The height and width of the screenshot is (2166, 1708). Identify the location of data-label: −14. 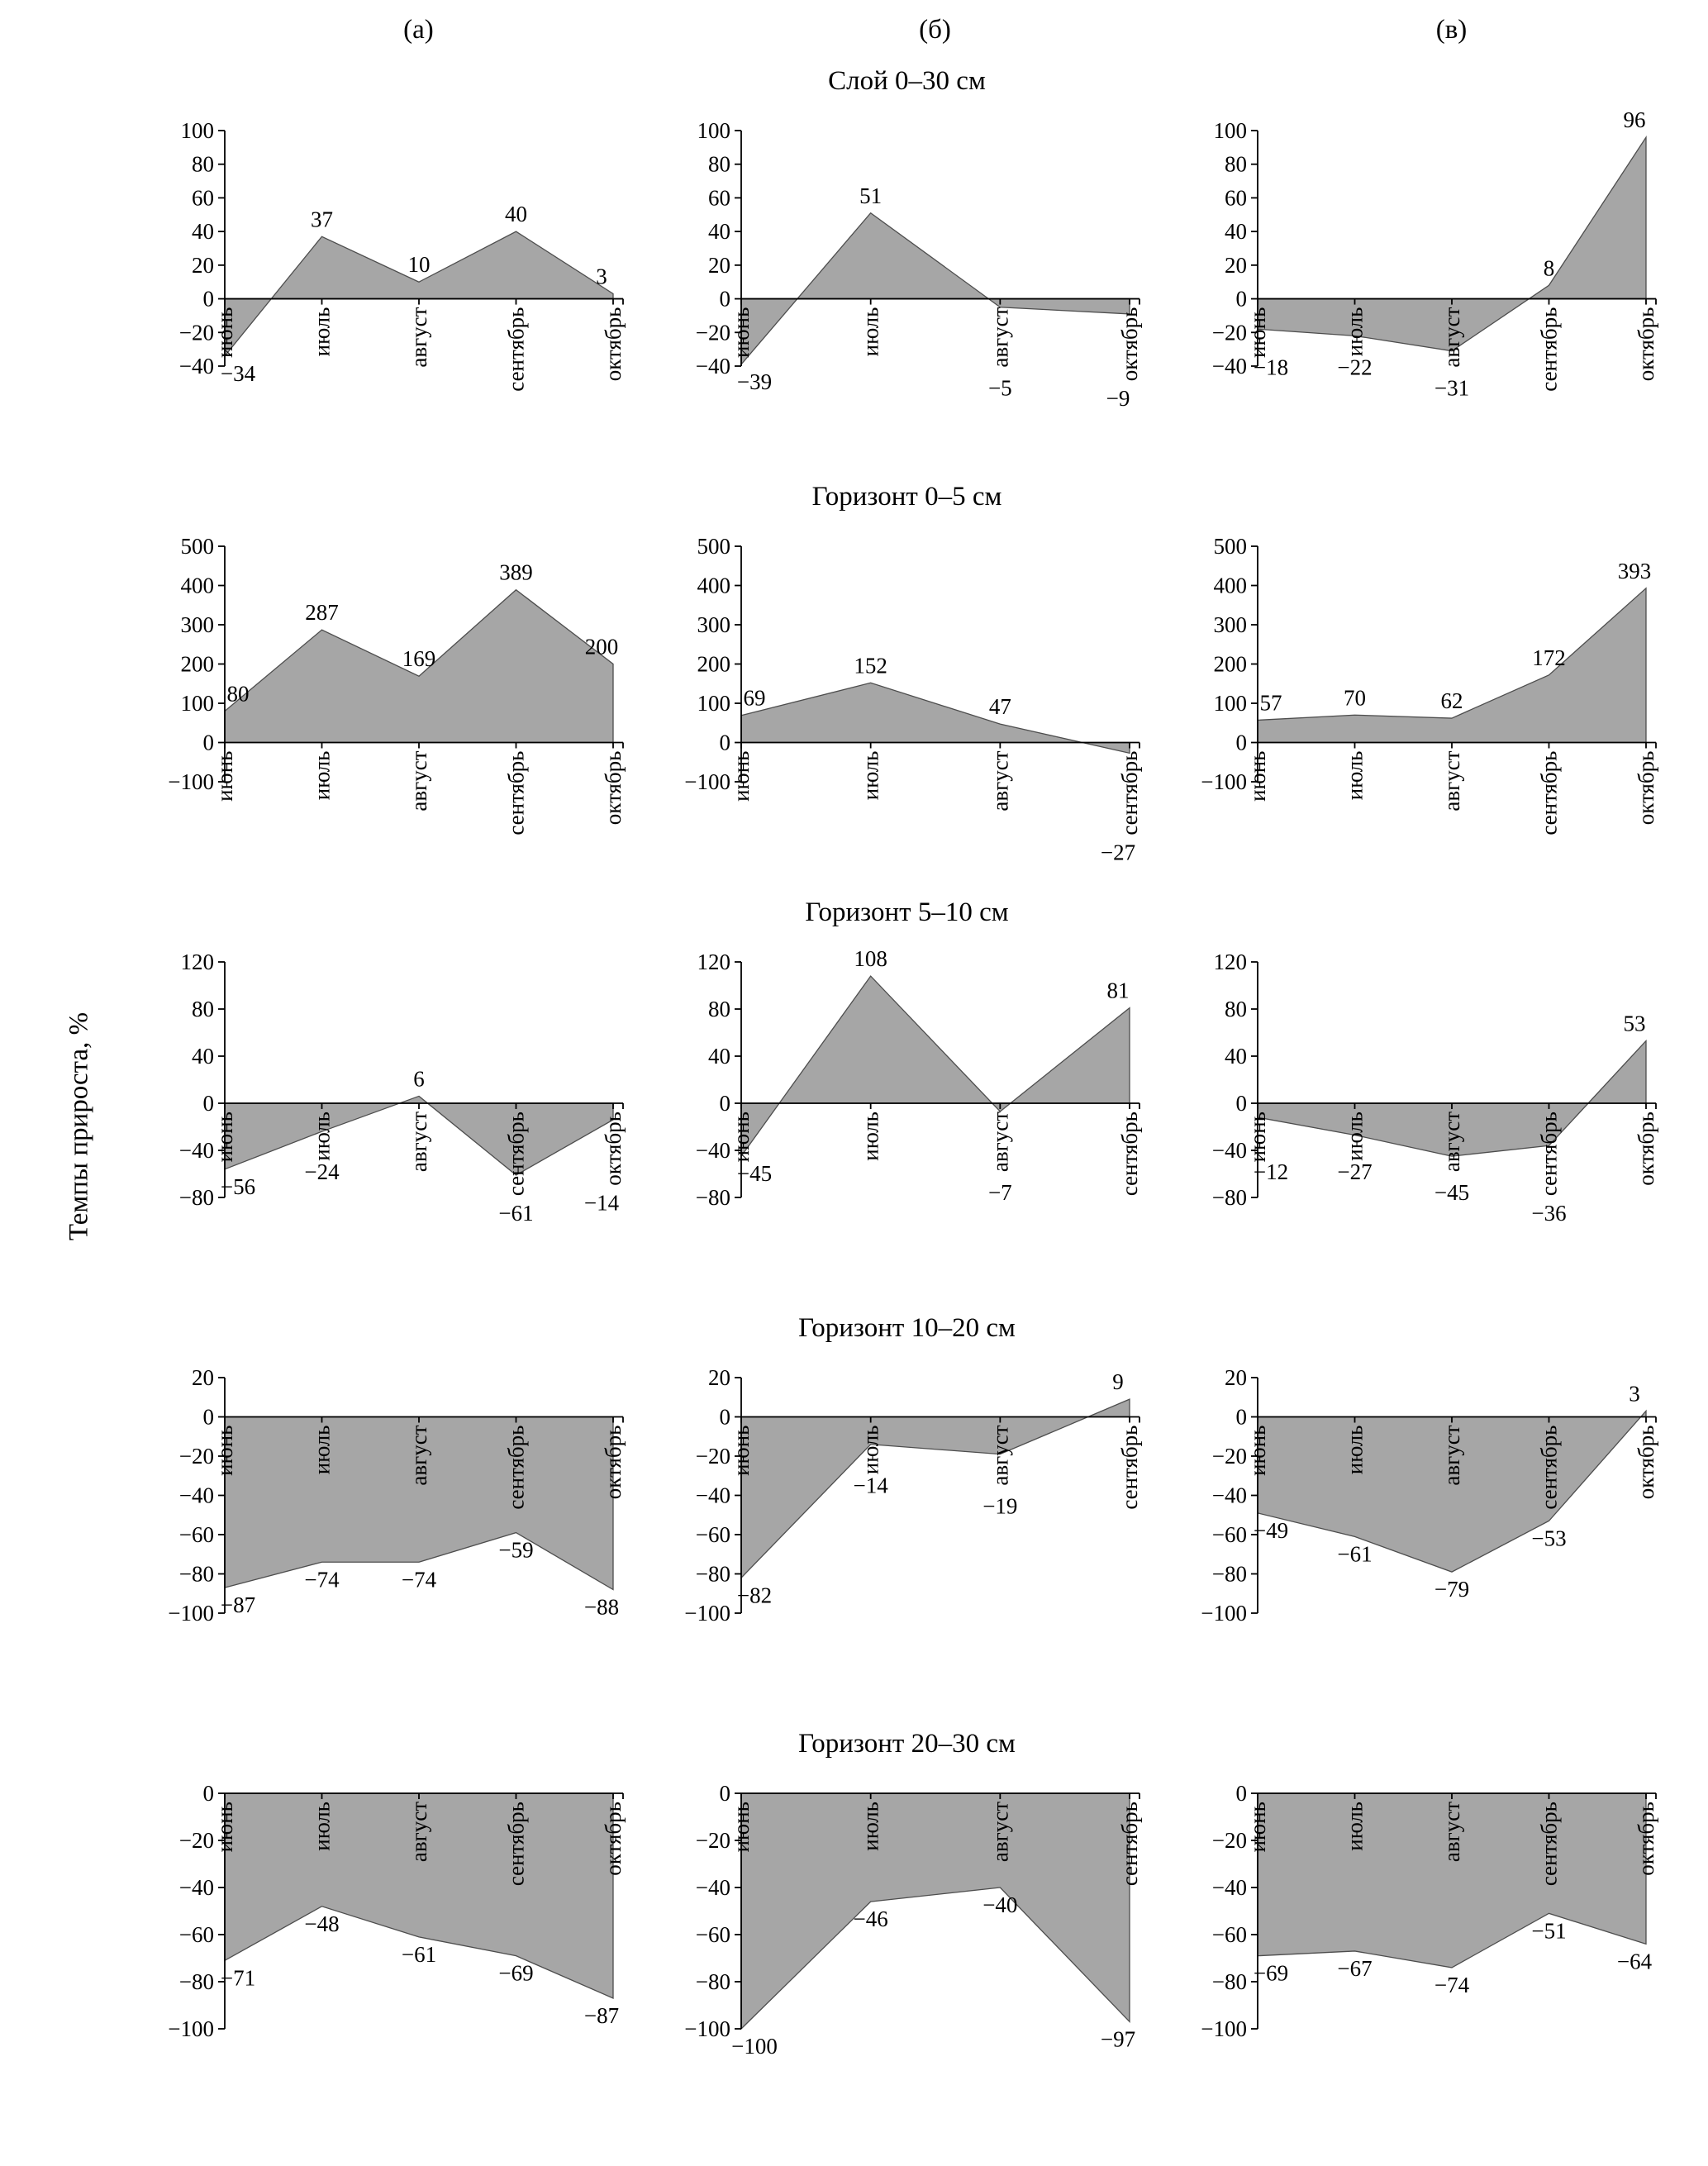
(871, 1485).